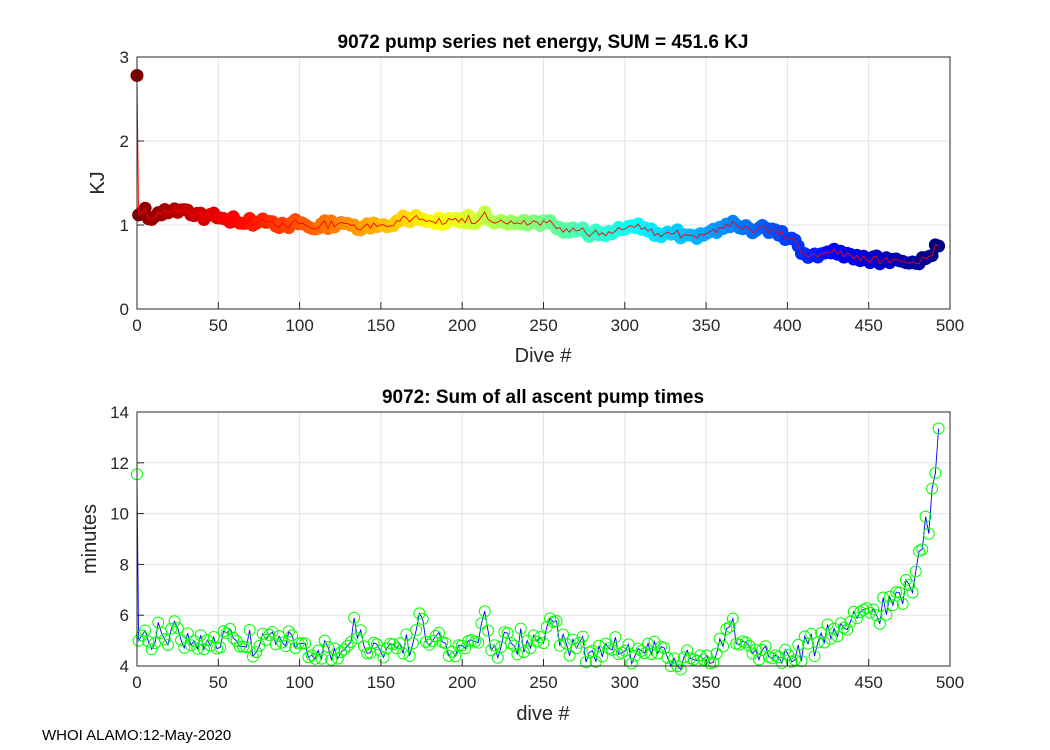  Describe the element at coordinates (127, 539) in the screenshot. I see `pump-time-y-ticks: 4 6 8 10 12 14` at that location.